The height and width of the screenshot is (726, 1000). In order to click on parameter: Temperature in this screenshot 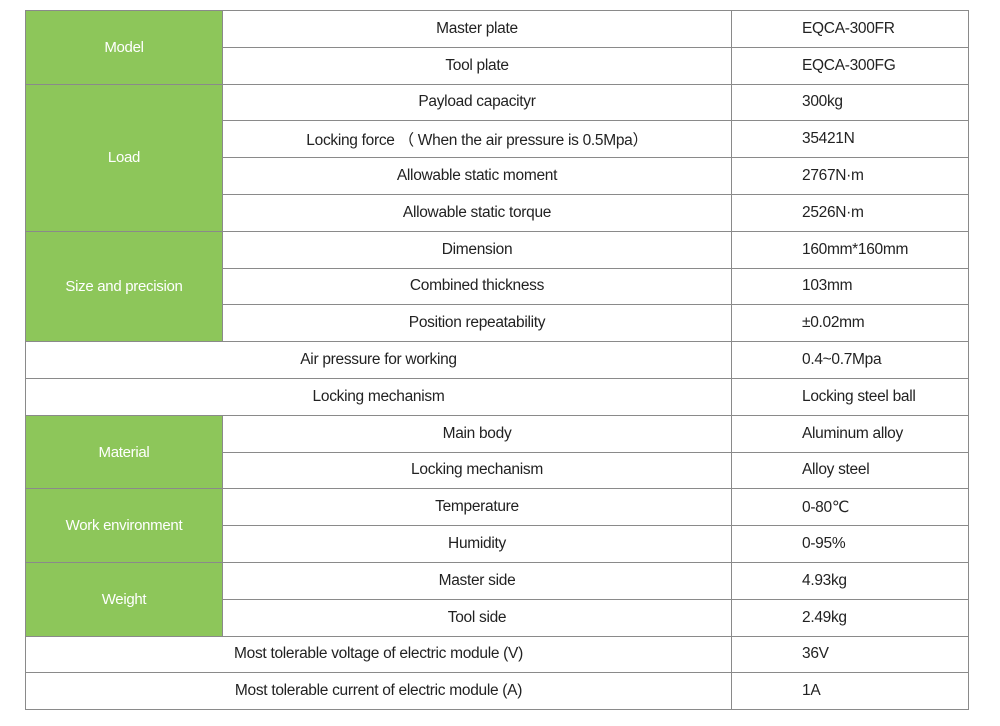, I will do `click(477, 507)`.